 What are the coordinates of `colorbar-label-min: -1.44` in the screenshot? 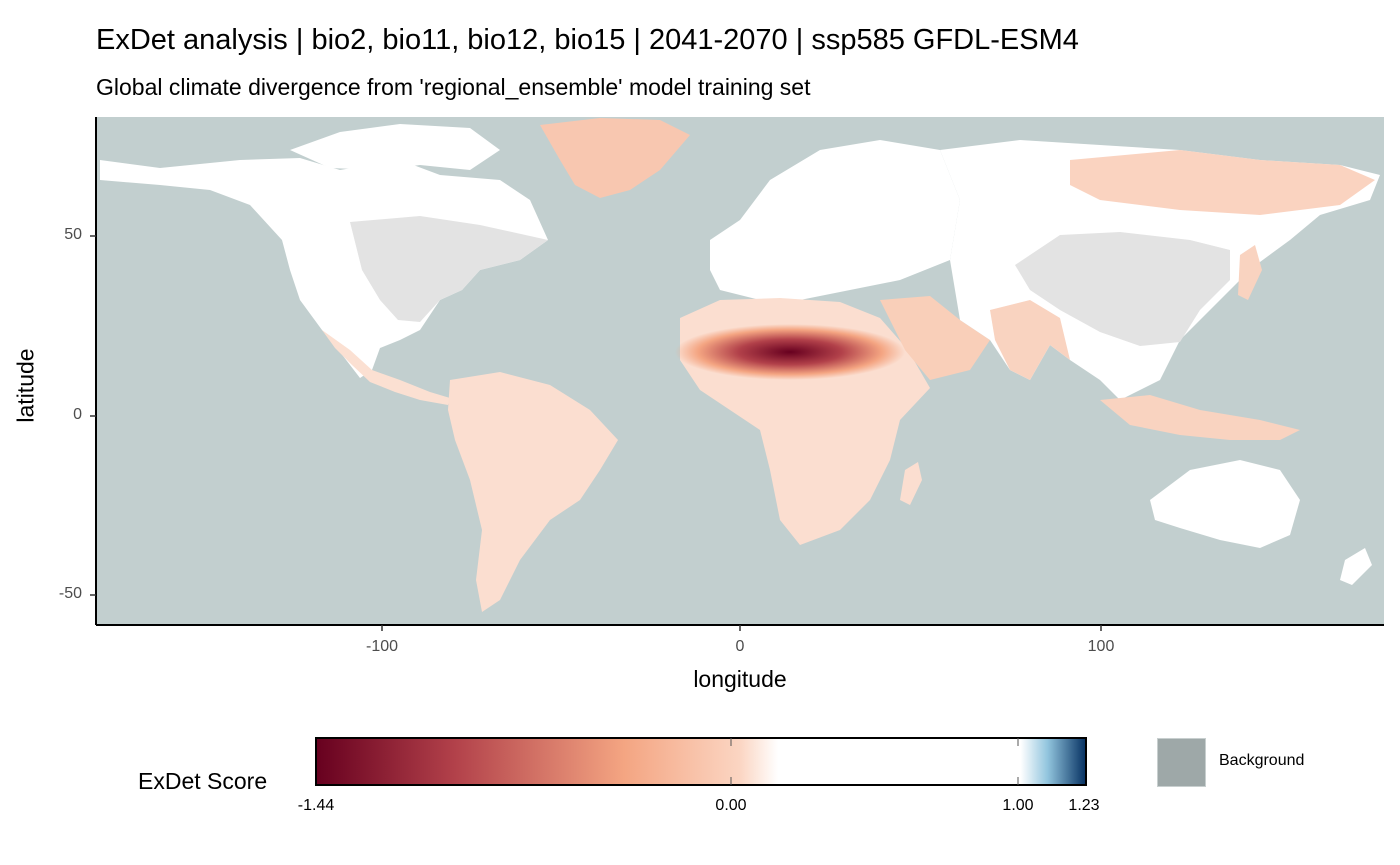 It's located at (316, 805).